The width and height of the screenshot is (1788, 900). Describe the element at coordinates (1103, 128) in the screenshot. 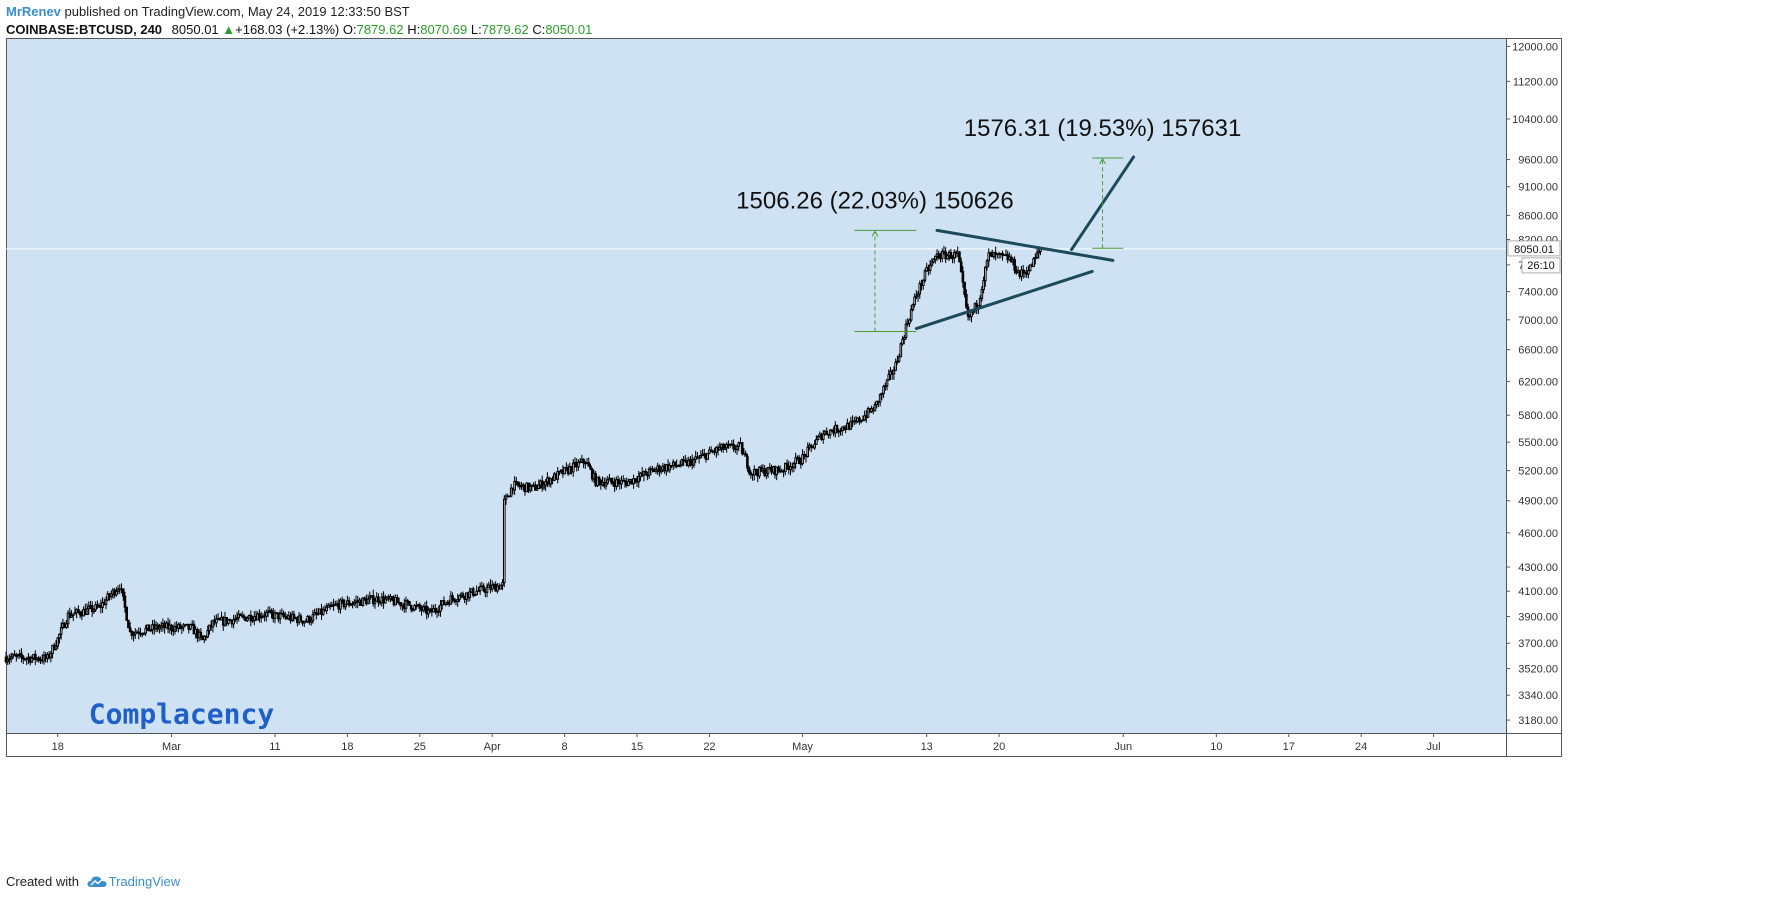

I see `measure-label: 1576.31 (19.53%) 157631` at that location.